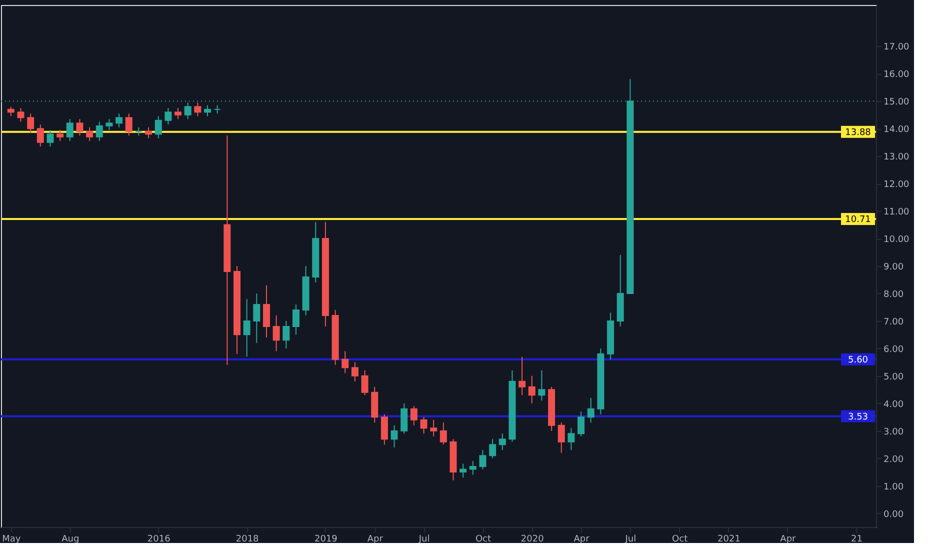  What do you see at coordinates (894, 405) in the screenshot?
I see `y-tick-label: 4.00` at bounding box center [894, 405].